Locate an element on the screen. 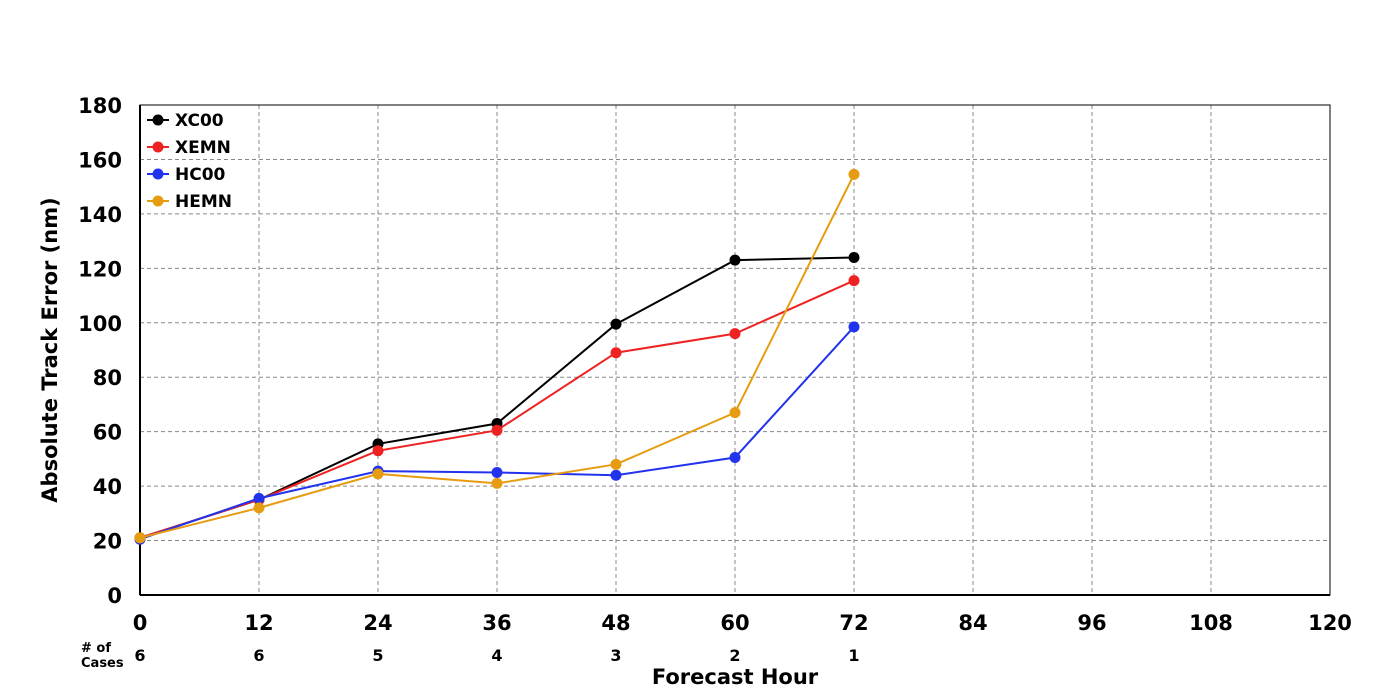  legend-marker-xemn is located at coordinates (158, 147).